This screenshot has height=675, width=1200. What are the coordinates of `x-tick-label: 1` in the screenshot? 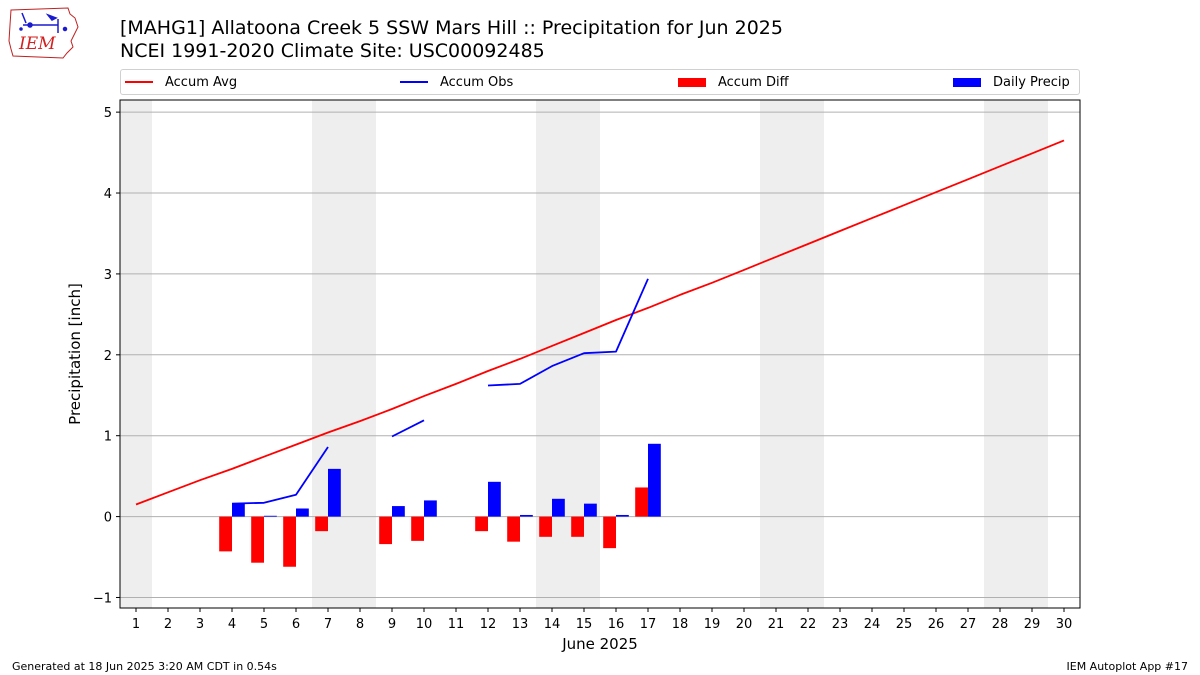 It's located at (136, 624).